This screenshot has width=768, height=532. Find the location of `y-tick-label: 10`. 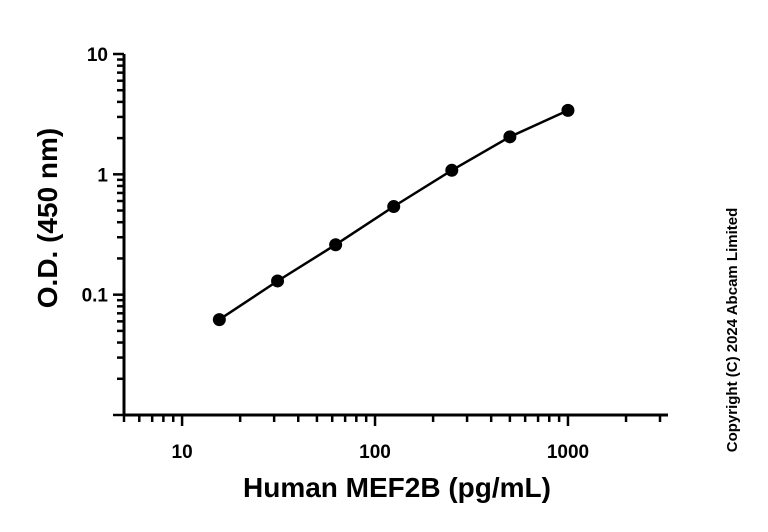

y-tick-label: 10 is located at coordinates (97, 55).